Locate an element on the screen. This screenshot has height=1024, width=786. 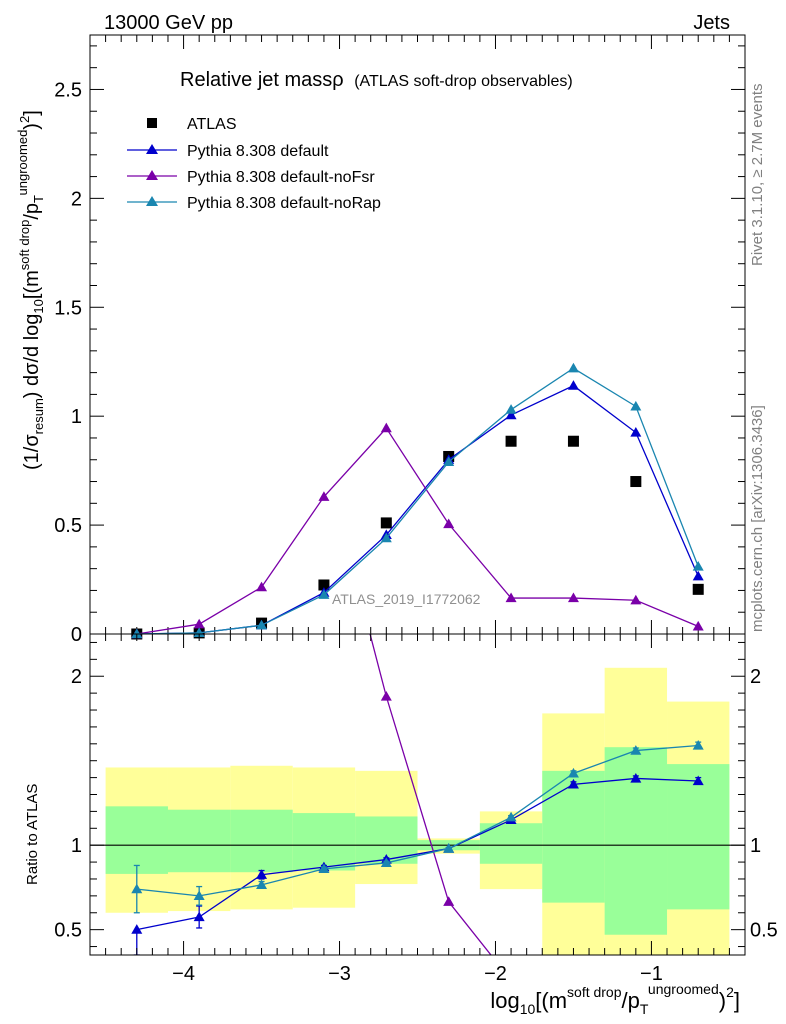
watermark: ATLAS_2019_I1772062 is located at coordinates (406, 599).